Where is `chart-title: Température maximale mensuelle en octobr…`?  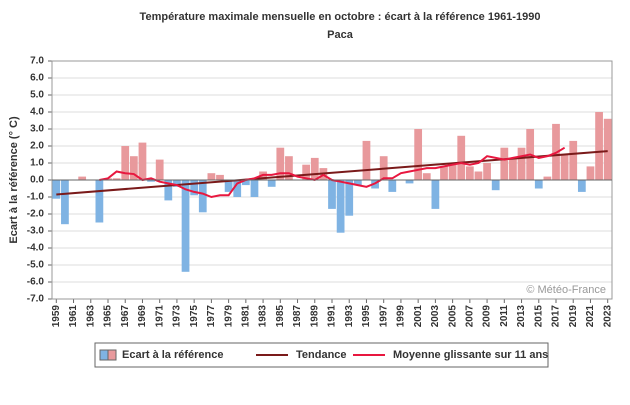 chart-title: Température maximale mensuelle en octobr… is located at coordinates (340, 17).